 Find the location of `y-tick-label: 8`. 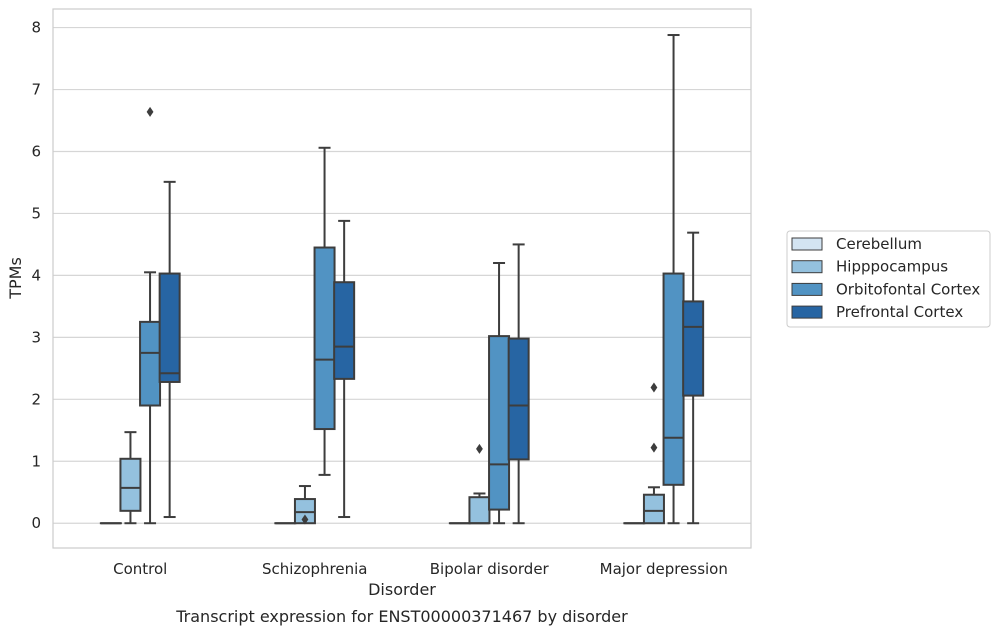

y-tick-label: 8 is located at coordinates (36, 28).